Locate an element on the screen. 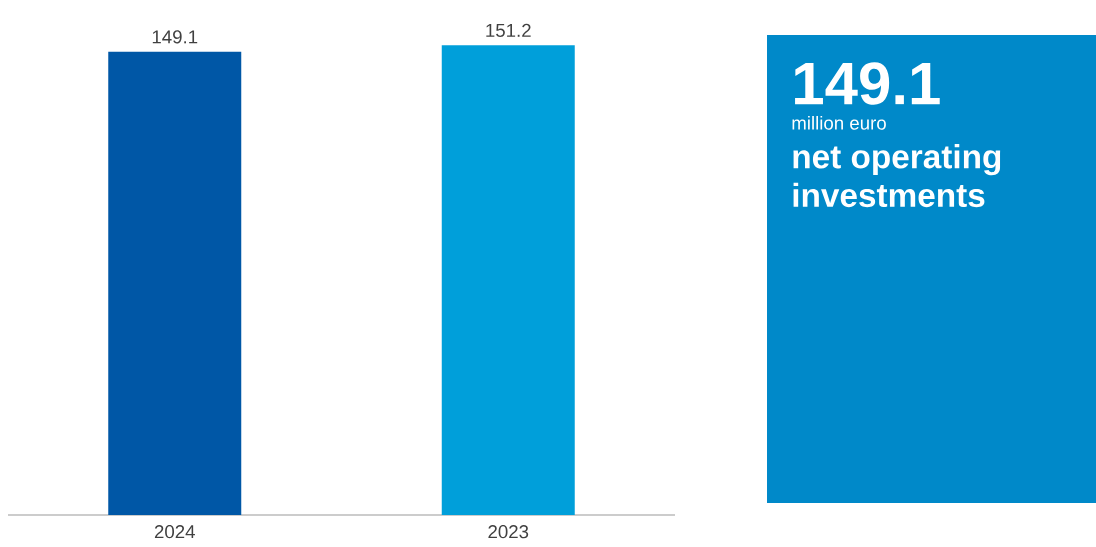  x-tick-label: 2023 is located at coordinates (508, 532).